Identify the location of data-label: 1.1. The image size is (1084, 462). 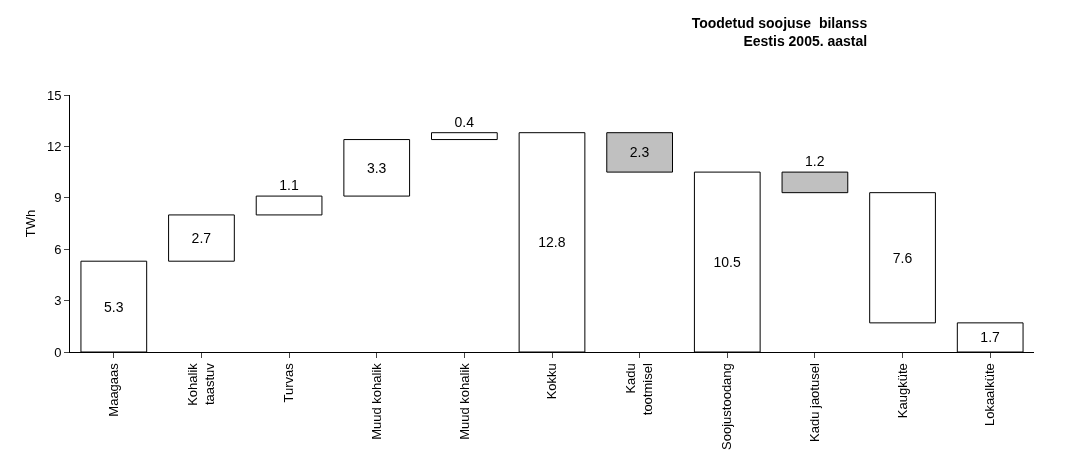
(289, 185).